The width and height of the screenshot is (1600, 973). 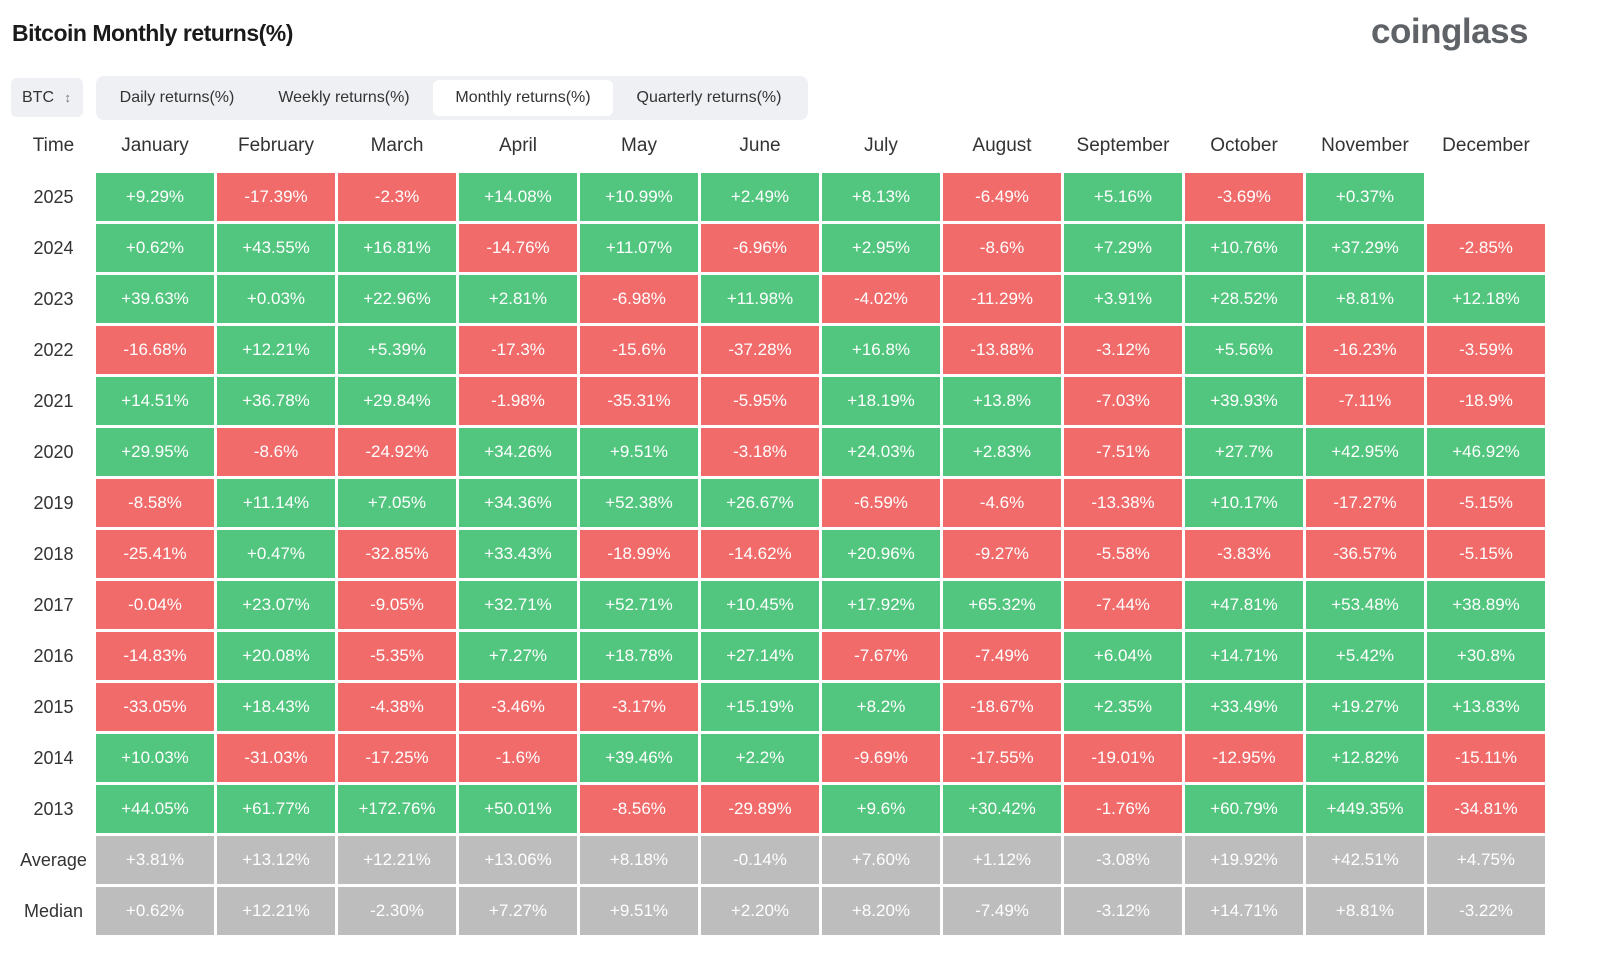 I want to click on page-title: Bitcoin Monthly returns(%), so click(x=152, y=33).